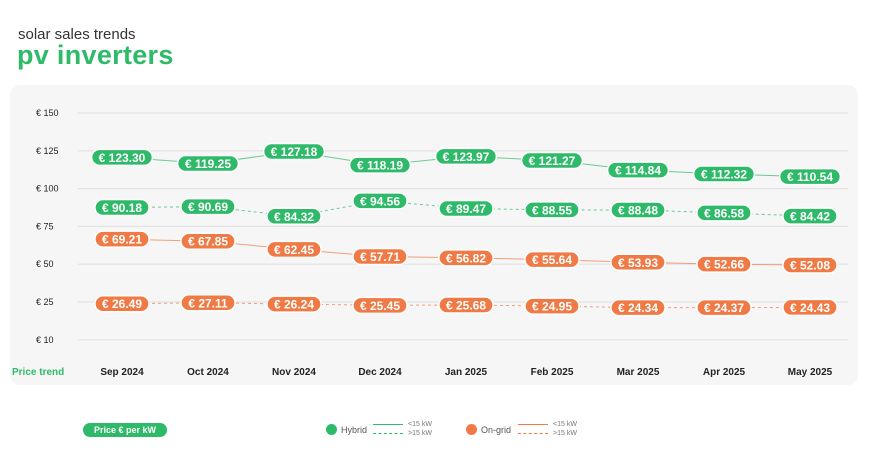 This screenshot has width=872, height=464. I want to click on data-label: € 123.30, so click(122, 158).